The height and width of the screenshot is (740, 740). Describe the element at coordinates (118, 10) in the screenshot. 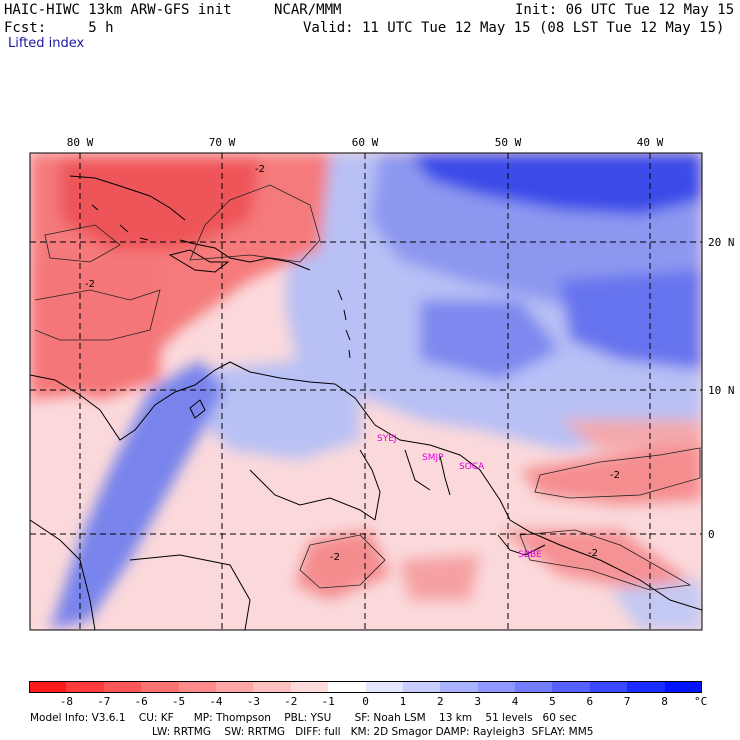

I see `model-title: HAIC-HIWC 13km ARW-GFS init` at that location.